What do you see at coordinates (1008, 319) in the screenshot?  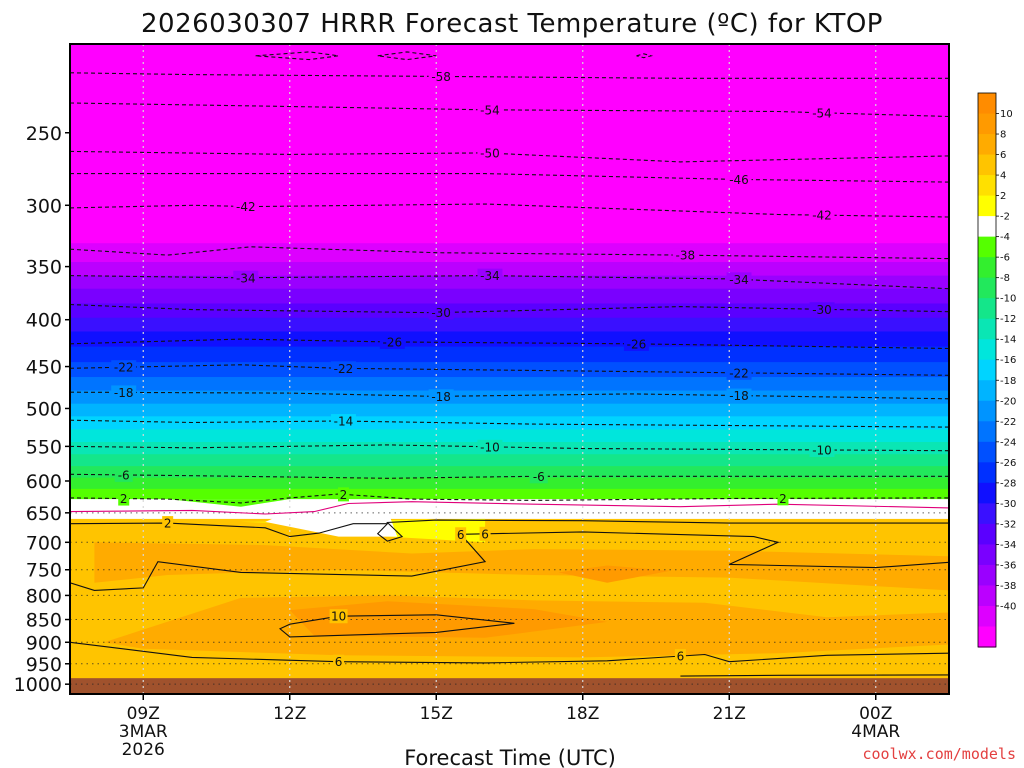 I see `colorbar-tick-label-10: -12` at bounding box center [1008, 319].